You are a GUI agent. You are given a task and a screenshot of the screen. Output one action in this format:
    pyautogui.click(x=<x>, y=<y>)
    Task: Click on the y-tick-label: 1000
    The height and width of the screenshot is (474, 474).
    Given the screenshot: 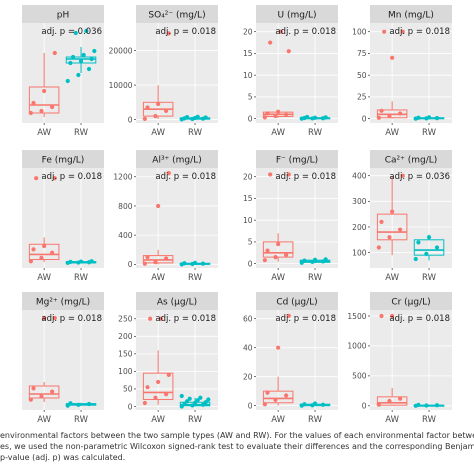 What is the action you would take?
    pyautogui.click(x=356, y=346)
    